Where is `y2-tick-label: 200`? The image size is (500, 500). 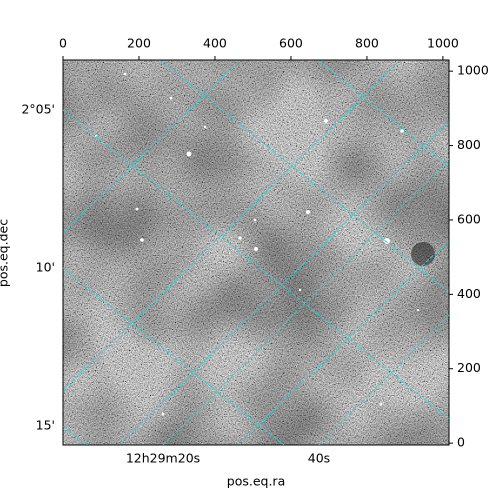
y2-tick-label: 200 is located at coordinates (469, 367).